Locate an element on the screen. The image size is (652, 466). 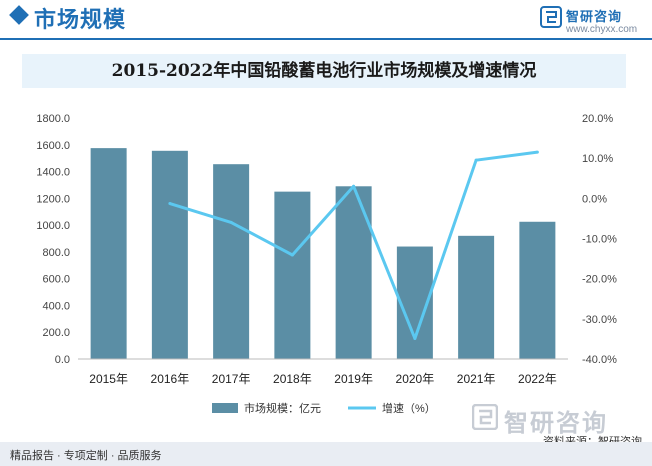
y-left-tick-label: 200.0 is located at coordinates (56, 333).